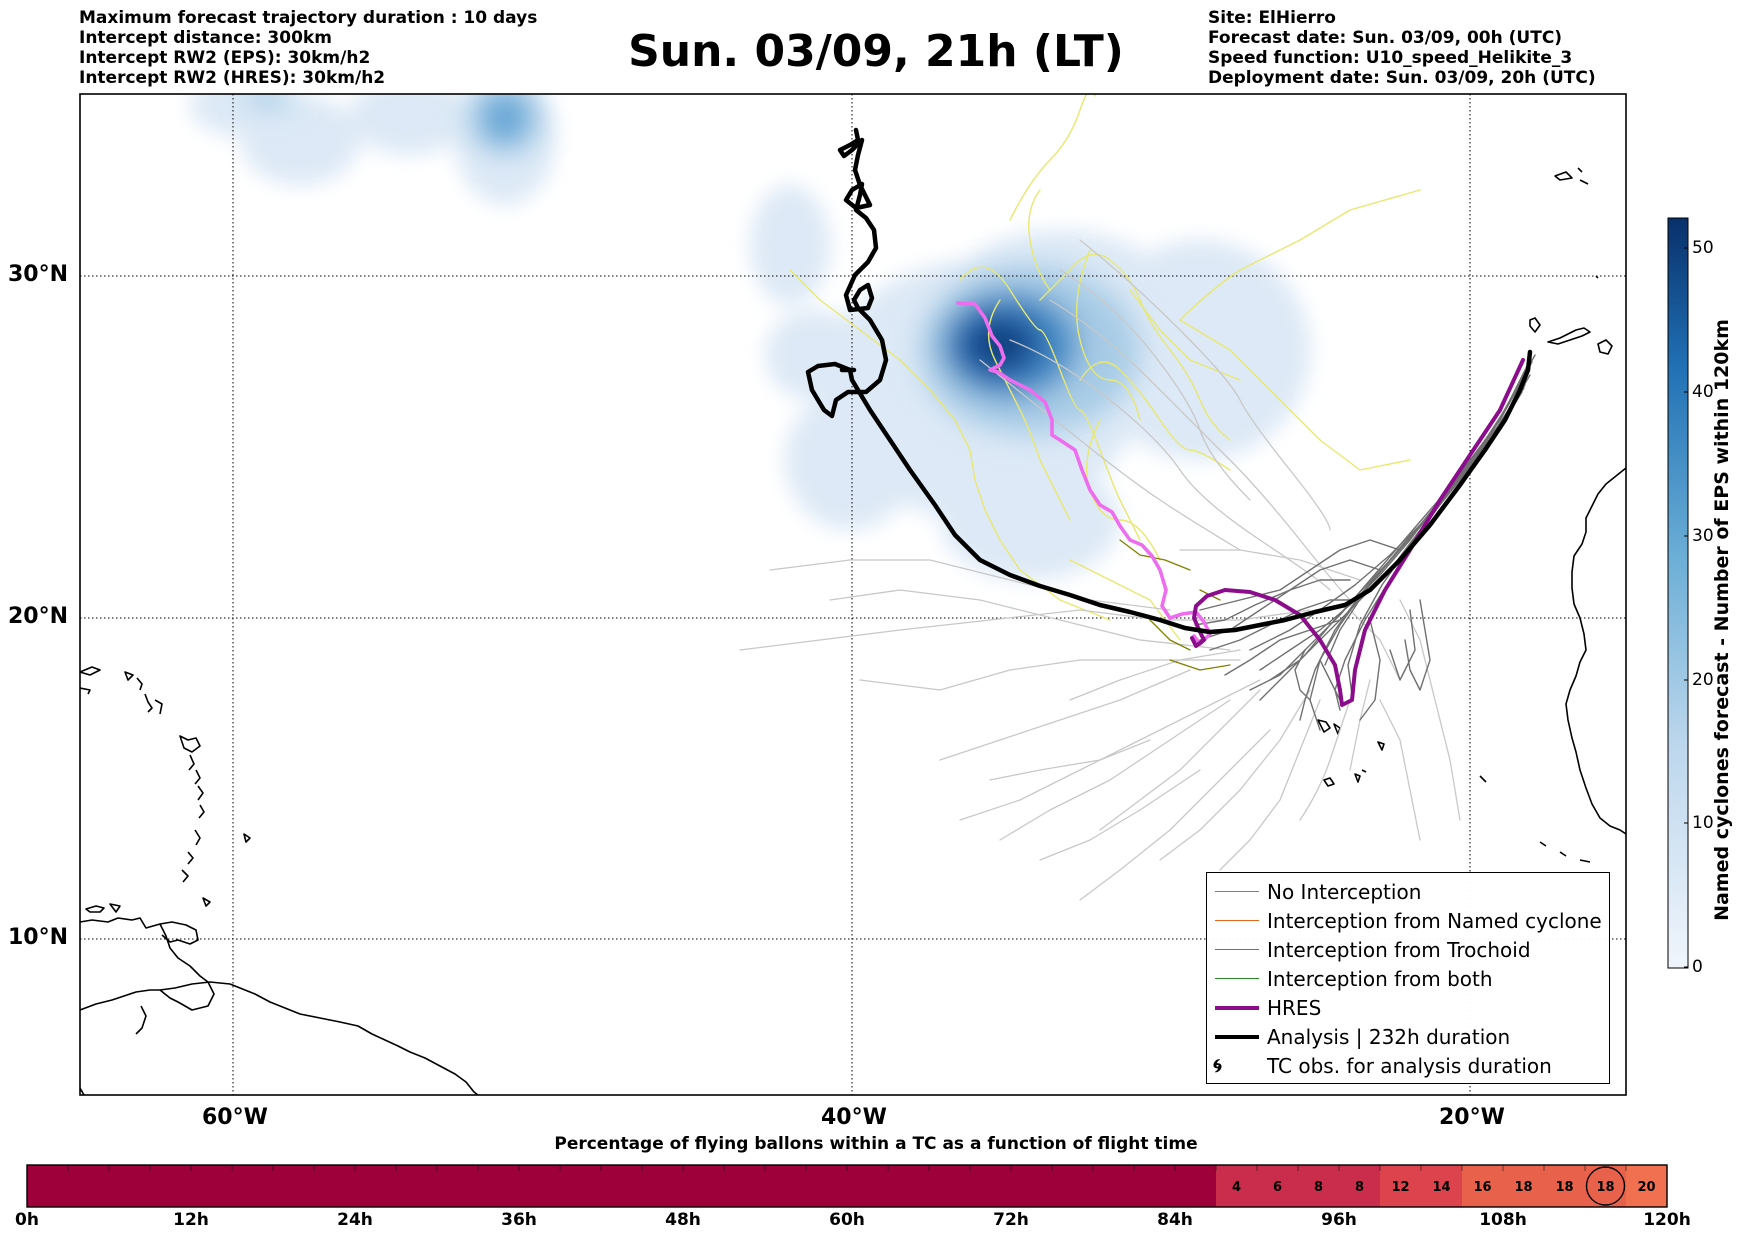 The width and height of the screenshot is (1752, 1241). I want to click on legend-label: No Interception, so click(1344, 892).